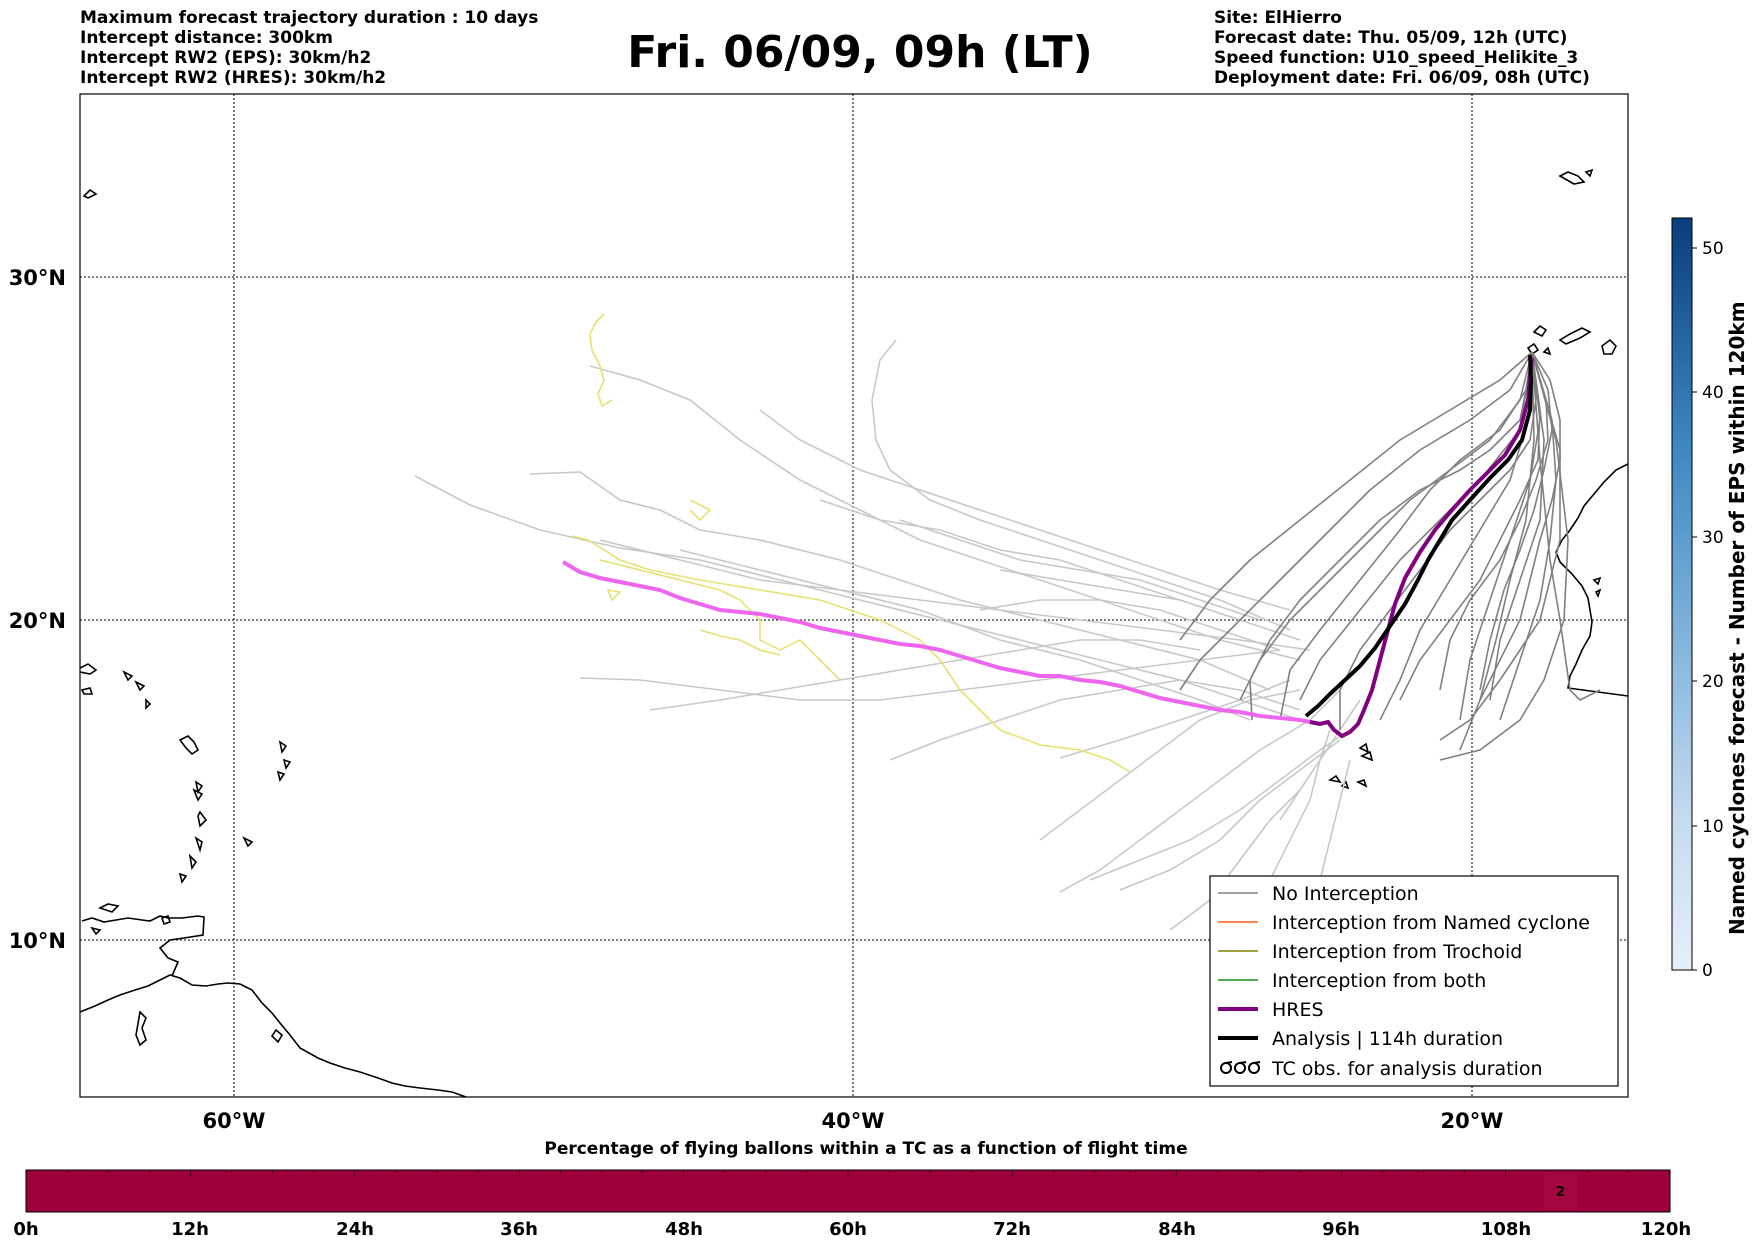 This screenshot has width=1752, height=1241. What do you see at coordinates (1713, 827) in the screenshot?
I see `colorbar-tick-10: 10` at bounding box center [1713, 827].